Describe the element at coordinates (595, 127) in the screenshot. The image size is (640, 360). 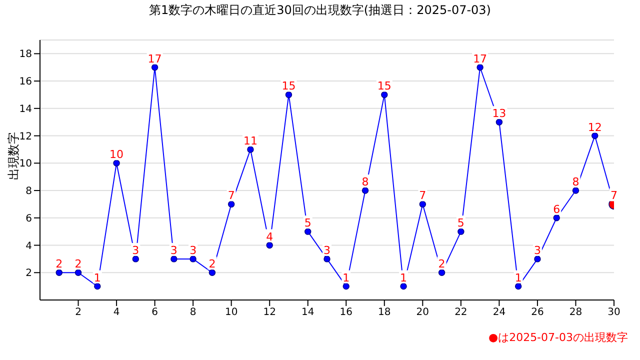
I see `data-label: 12` at that location.